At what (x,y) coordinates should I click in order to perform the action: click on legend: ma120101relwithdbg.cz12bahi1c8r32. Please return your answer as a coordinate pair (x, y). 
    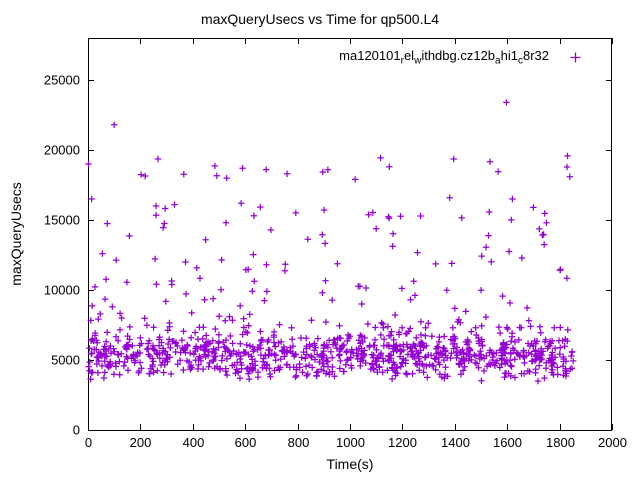
    Looking at the image, I should click on (460, 57).